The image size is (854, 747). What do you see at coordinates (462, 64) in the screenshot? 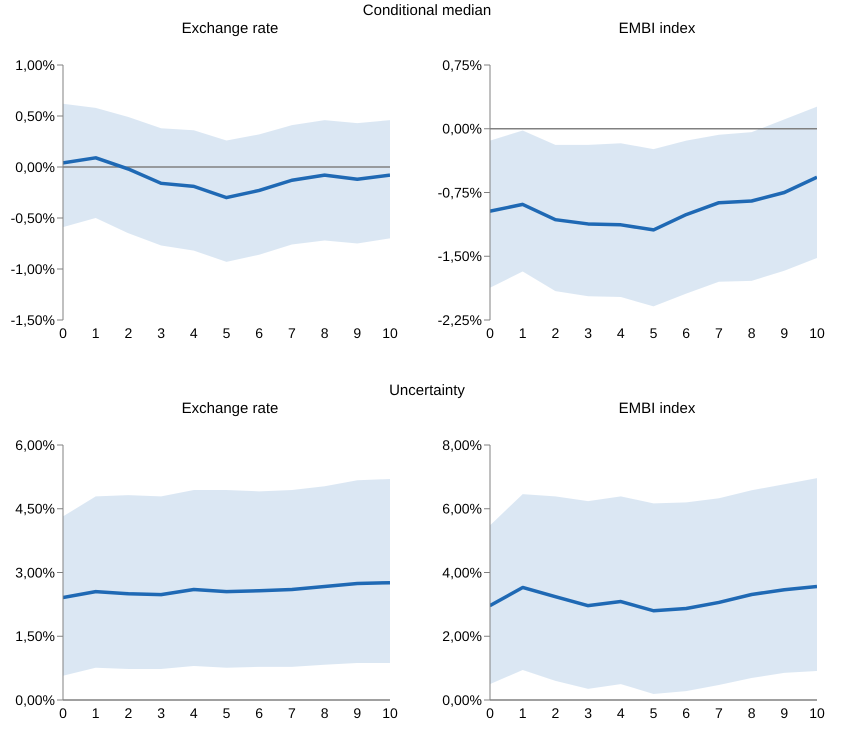
I see `y-tick-label: 0,75%` at bounding box center [462, 64].